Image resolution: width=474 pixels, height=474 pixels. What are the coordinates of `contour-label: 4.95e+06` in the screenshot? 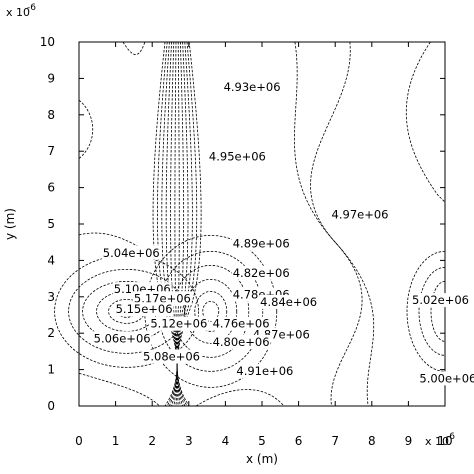 It's located at (237, 156).